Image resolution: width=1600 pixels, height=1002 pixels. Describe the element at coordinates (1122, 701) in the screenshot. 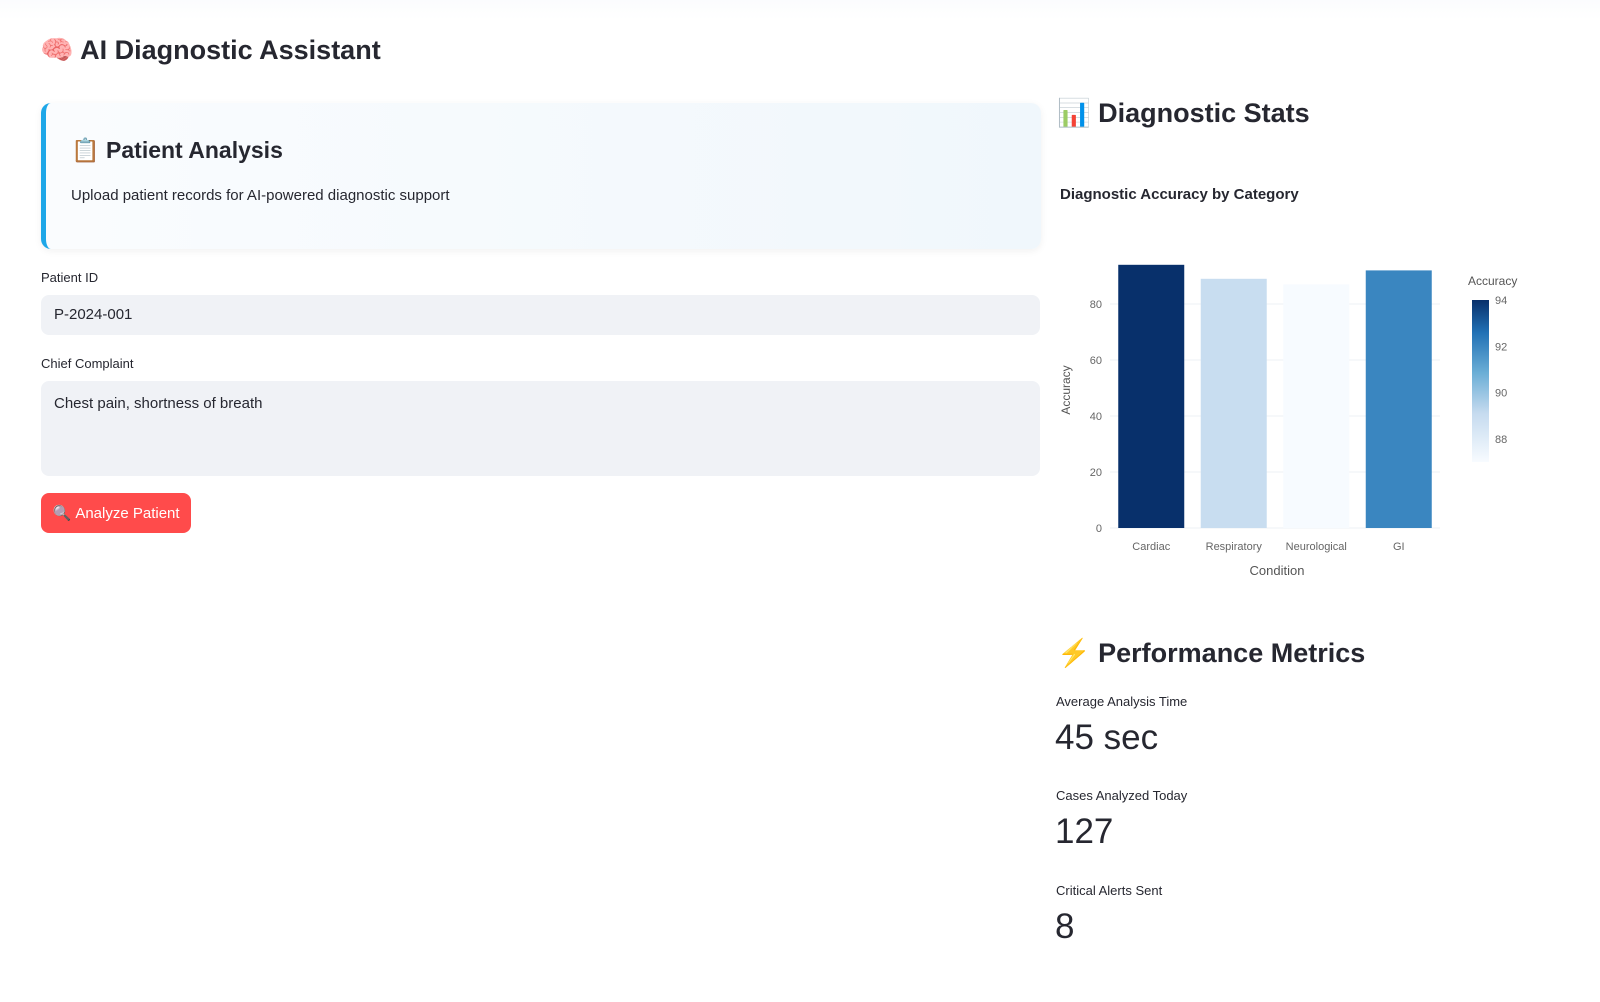

I see `metric-label: Average Analysis Time` at that location.